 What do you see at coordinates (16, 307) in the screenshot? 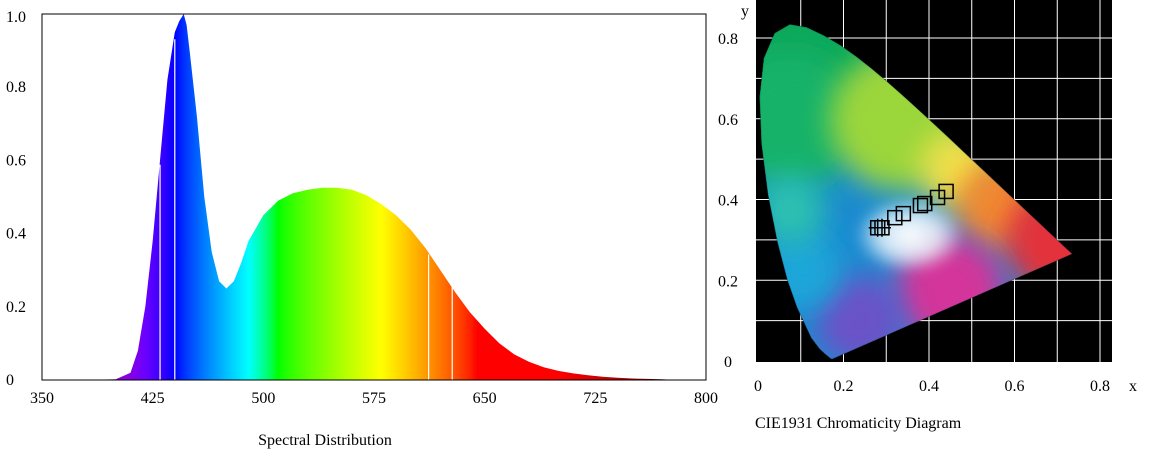
I see `spectral-y-tick-label: 0.2` at bounding box center [16, 307].